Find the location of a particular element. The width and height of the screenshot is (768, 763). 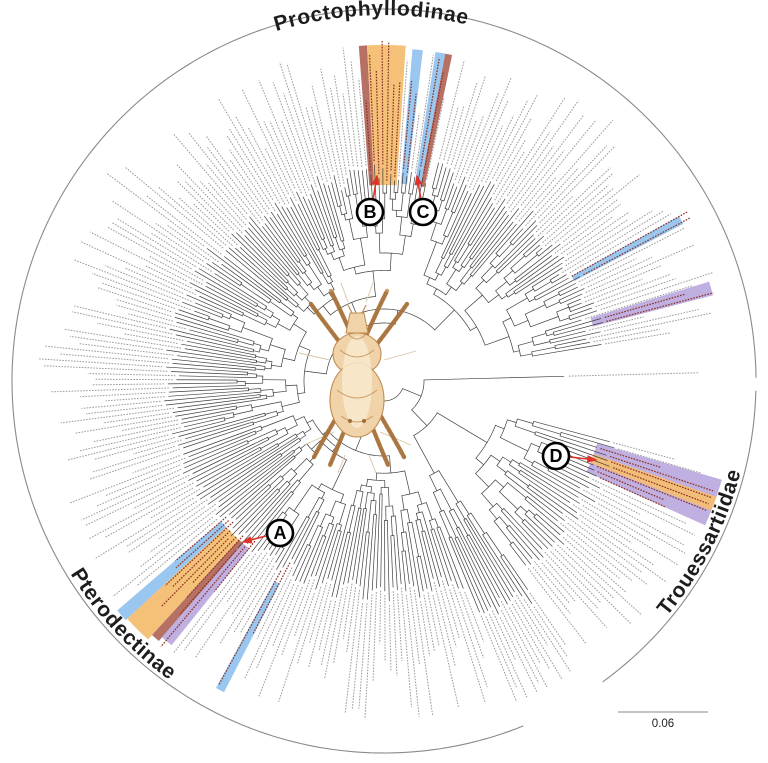

marker-d-arrow is located at coordinates (583, 459).